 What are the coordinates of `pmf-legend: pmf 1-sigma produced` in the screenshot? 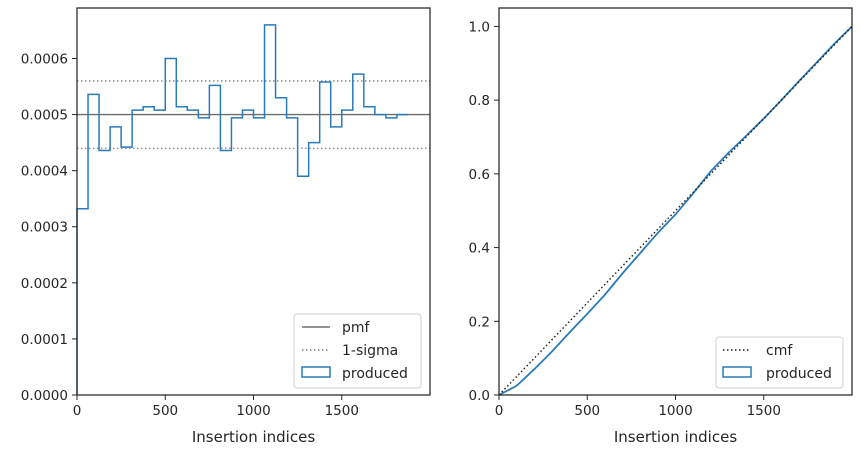 It's located at (357, 351).